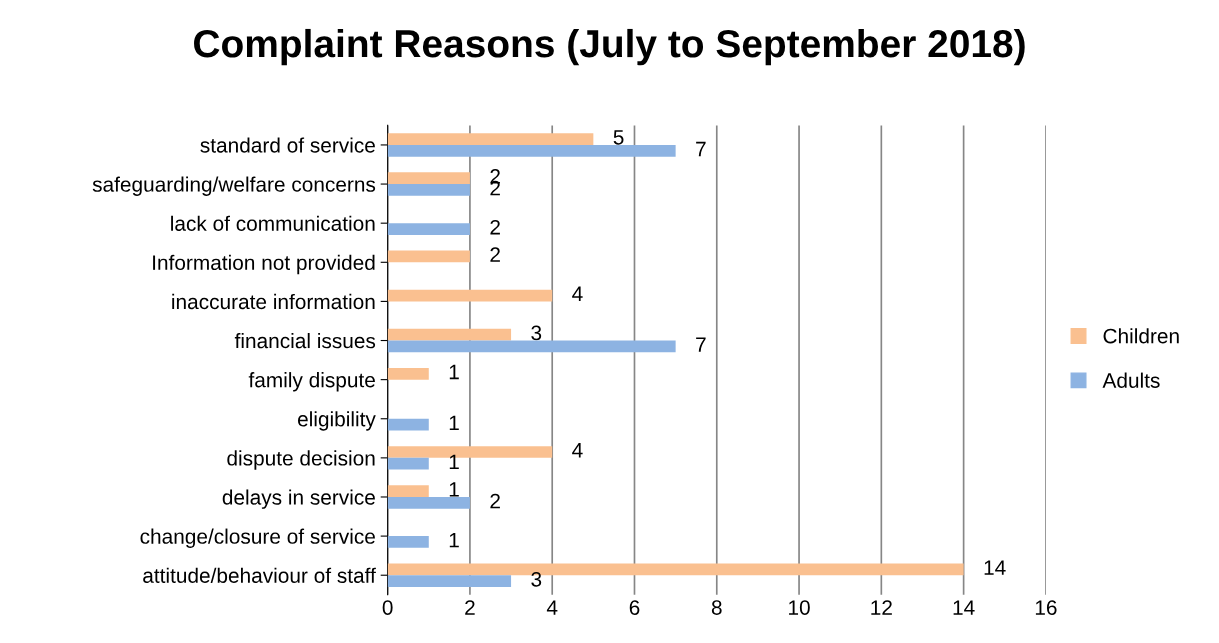 The image size is (1219, 643). What do you see at coordinates (311, 382) in the screenshot?
I see `y-tick-label: family dispute` at bounding box center [311, 382].